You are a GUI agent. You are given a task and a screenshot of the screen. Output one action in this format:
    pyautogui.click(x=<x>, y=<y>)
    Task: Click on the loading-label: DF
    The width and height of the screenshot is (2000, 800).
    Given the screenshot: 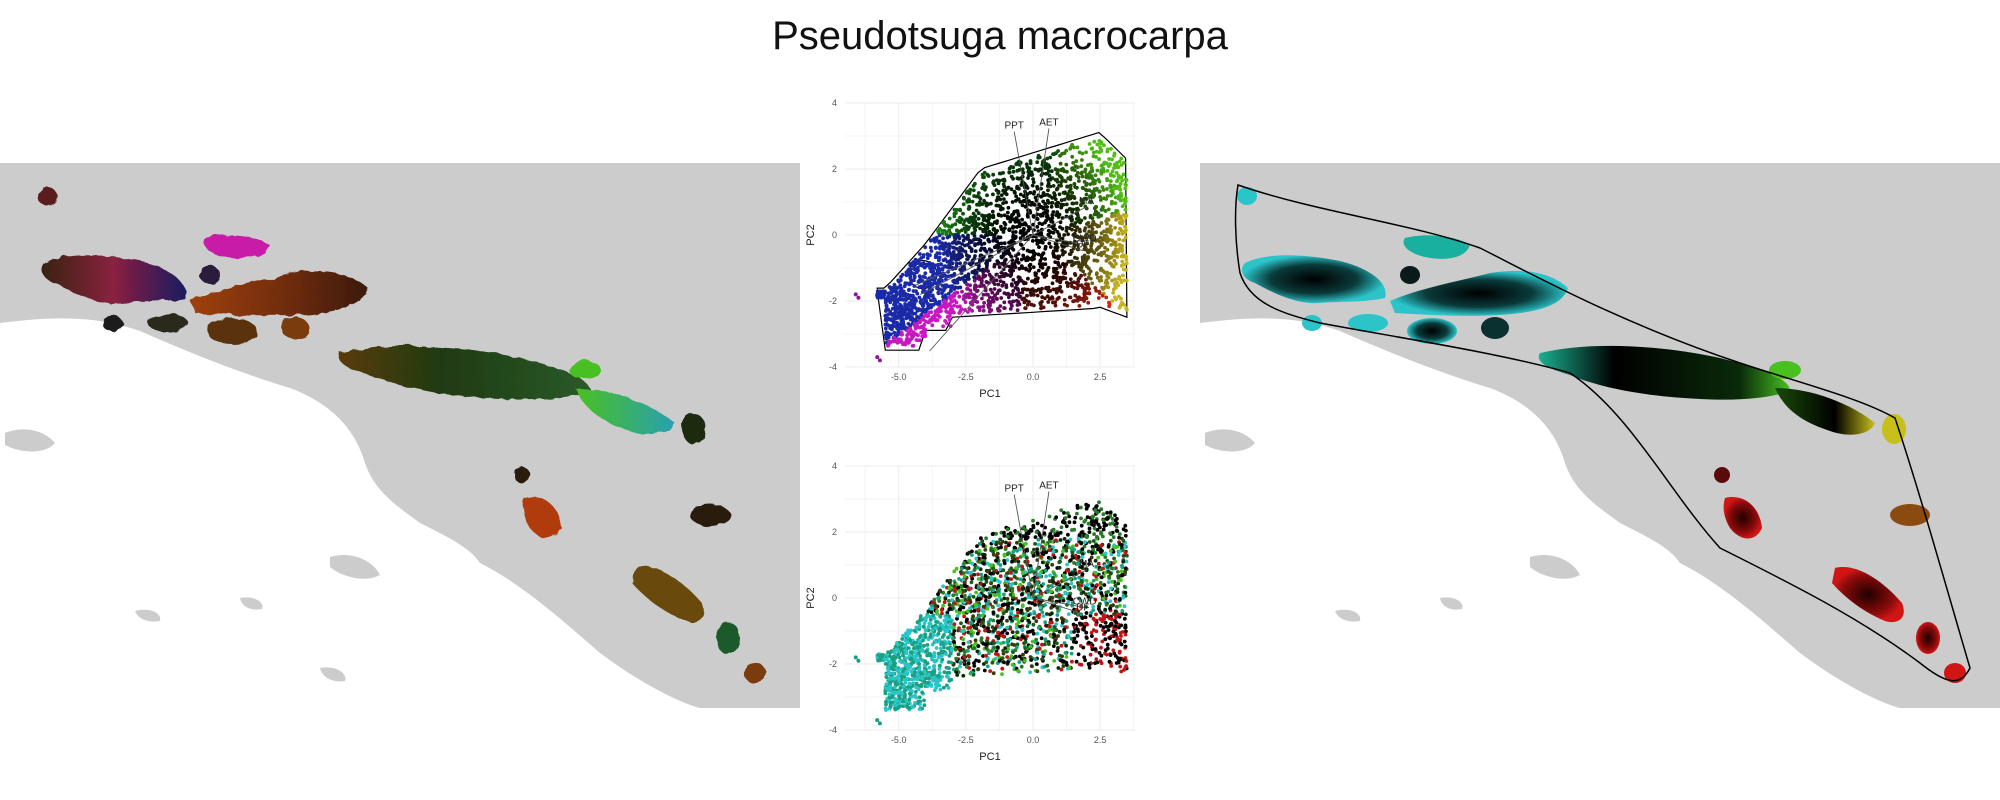 What is the action you would take?
    pyautogui.click(x=1082, y=245)
    